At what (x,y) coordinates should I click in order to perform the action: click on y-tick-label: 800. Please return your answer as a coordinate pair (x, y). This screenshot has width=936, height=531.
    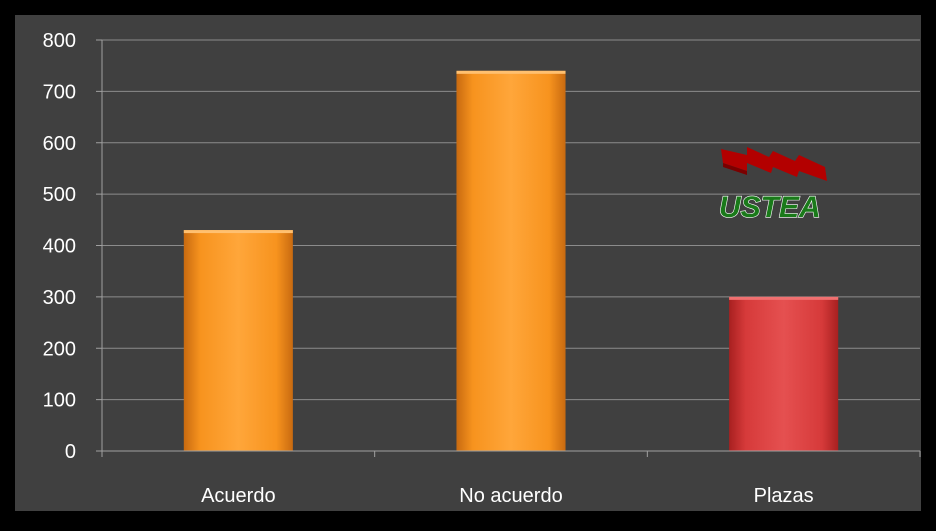
    Looking at the image, I should click on (59, 41).